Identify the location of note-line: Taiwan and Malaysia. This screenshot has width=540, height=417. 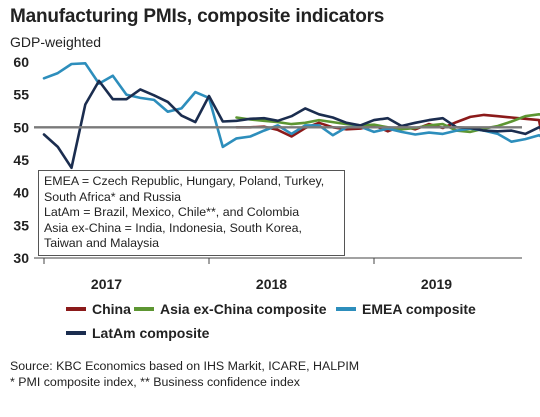
(102, 243).